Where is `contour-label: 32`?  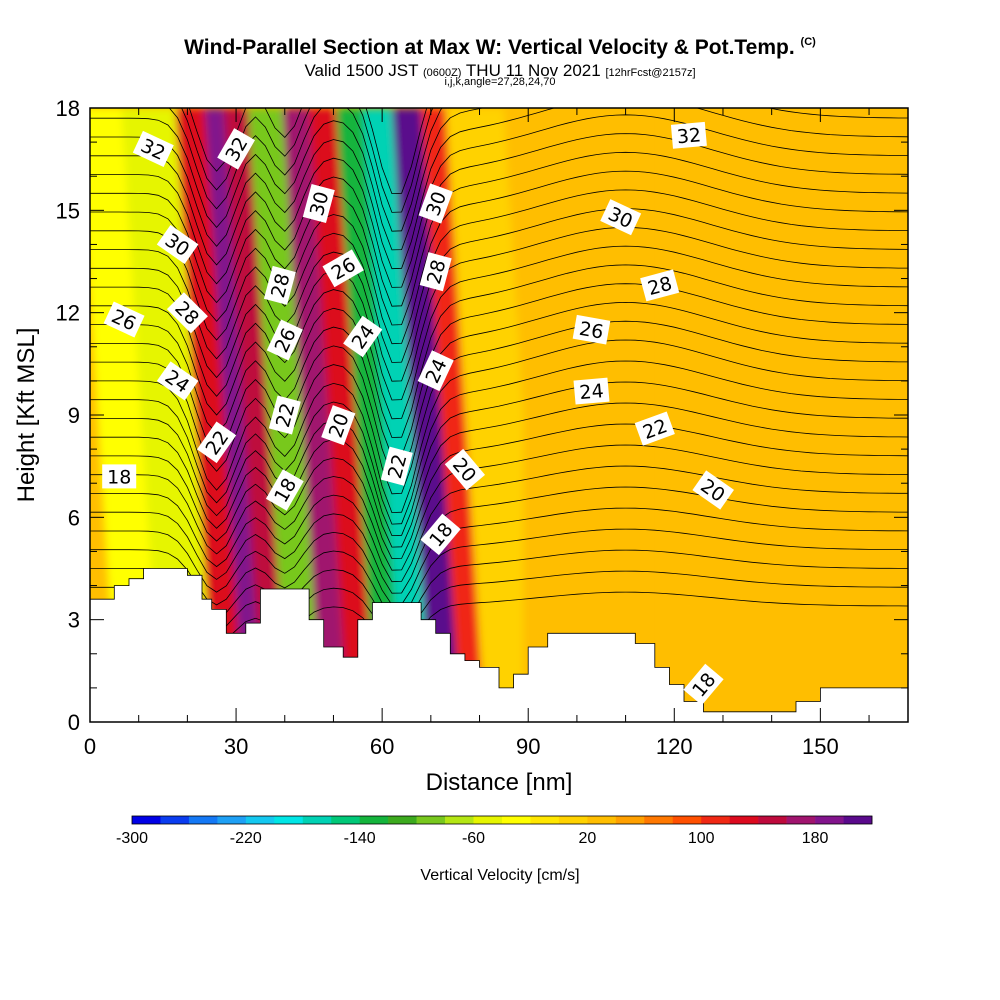 contour-label: 32 is located at coordinates (688, 135).